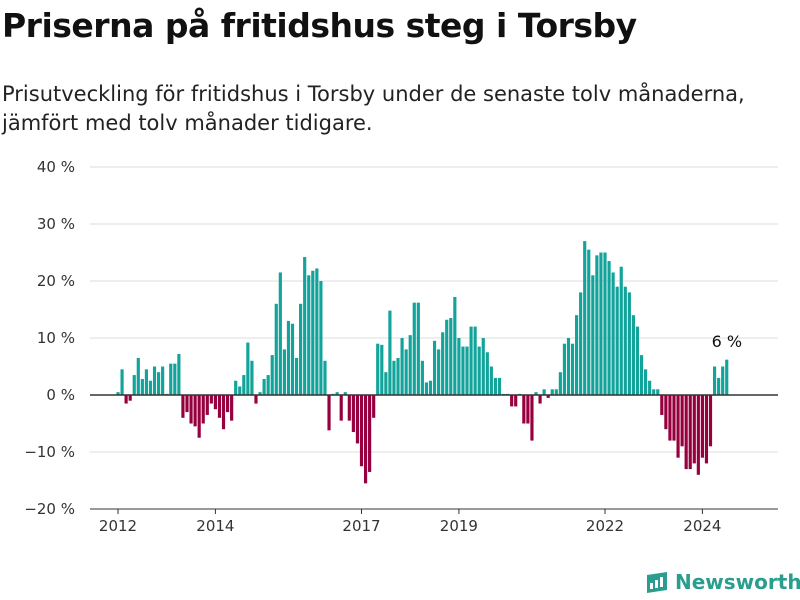 This screenshot has width=800, height=600. What do you see at coordinates (49, 452) in the screenshot?
I see `y-tick-label: −10 %` at bounding box center [49, 452].